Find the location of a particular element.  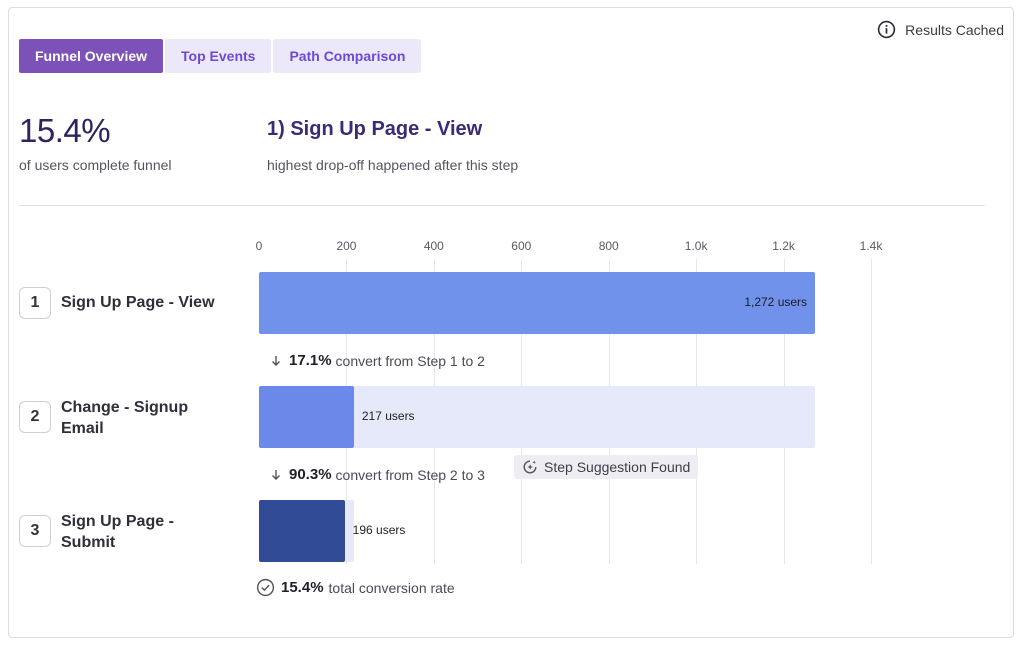

step-number: 2 is located at coordinates (35, 417).